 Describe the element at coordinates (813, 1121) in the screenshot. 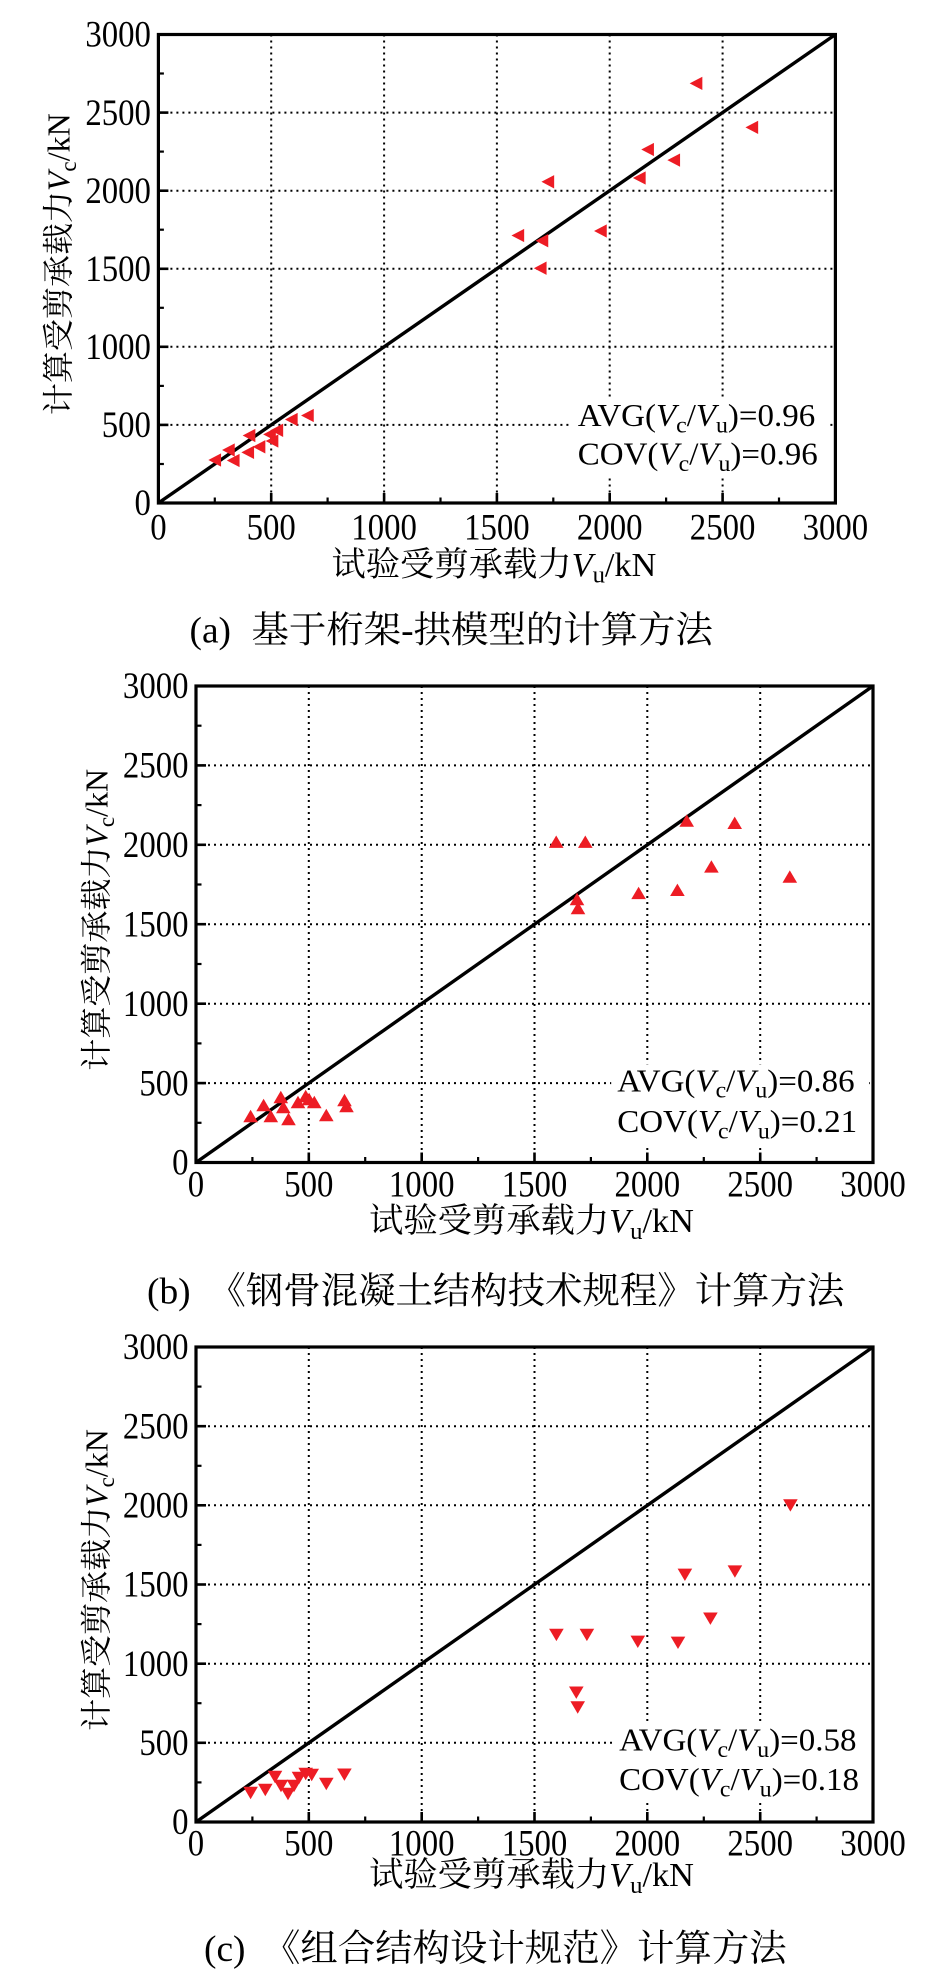

I see `svg-text: )=0.21` at that location.